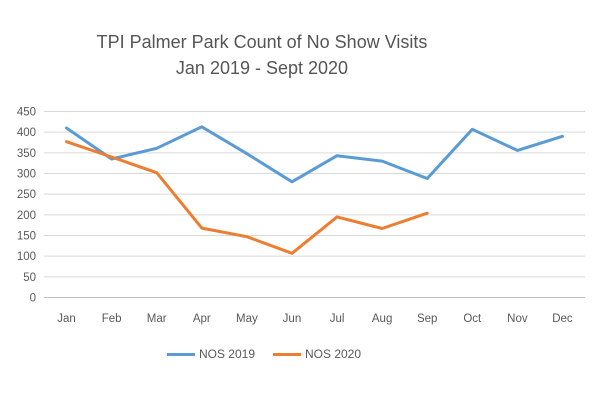 The width and height of the screenshot is (600, 400). Describe the element at coordinates (337, 319) in the screenshot. I see `x-tick-label: Jul` at that location.